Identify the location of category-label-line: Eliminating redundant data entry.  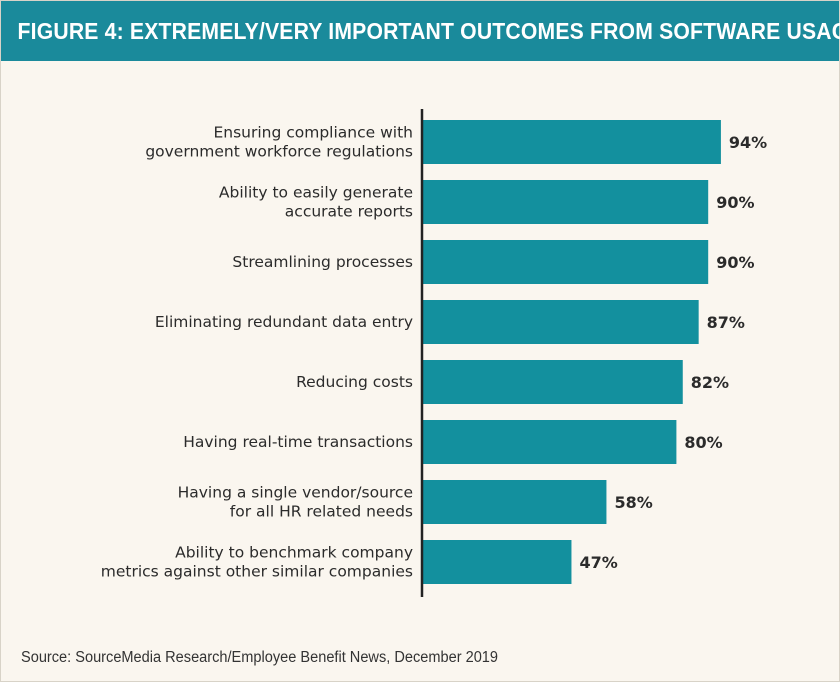
(284, 322).